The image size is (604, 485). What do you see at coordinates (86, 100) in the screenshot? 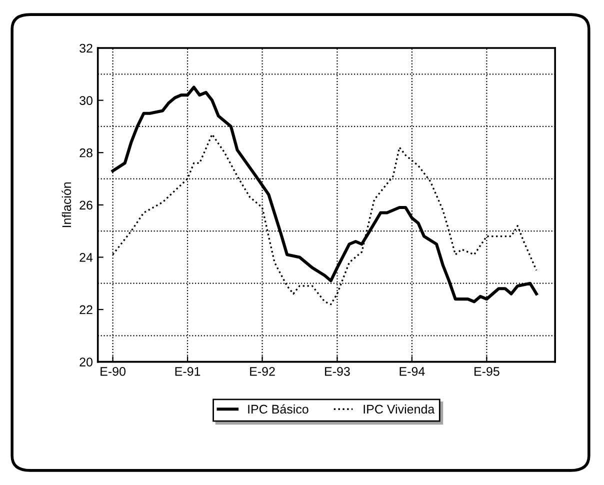
I see `y-tick-label: 30` at bounding box center [86, 100].